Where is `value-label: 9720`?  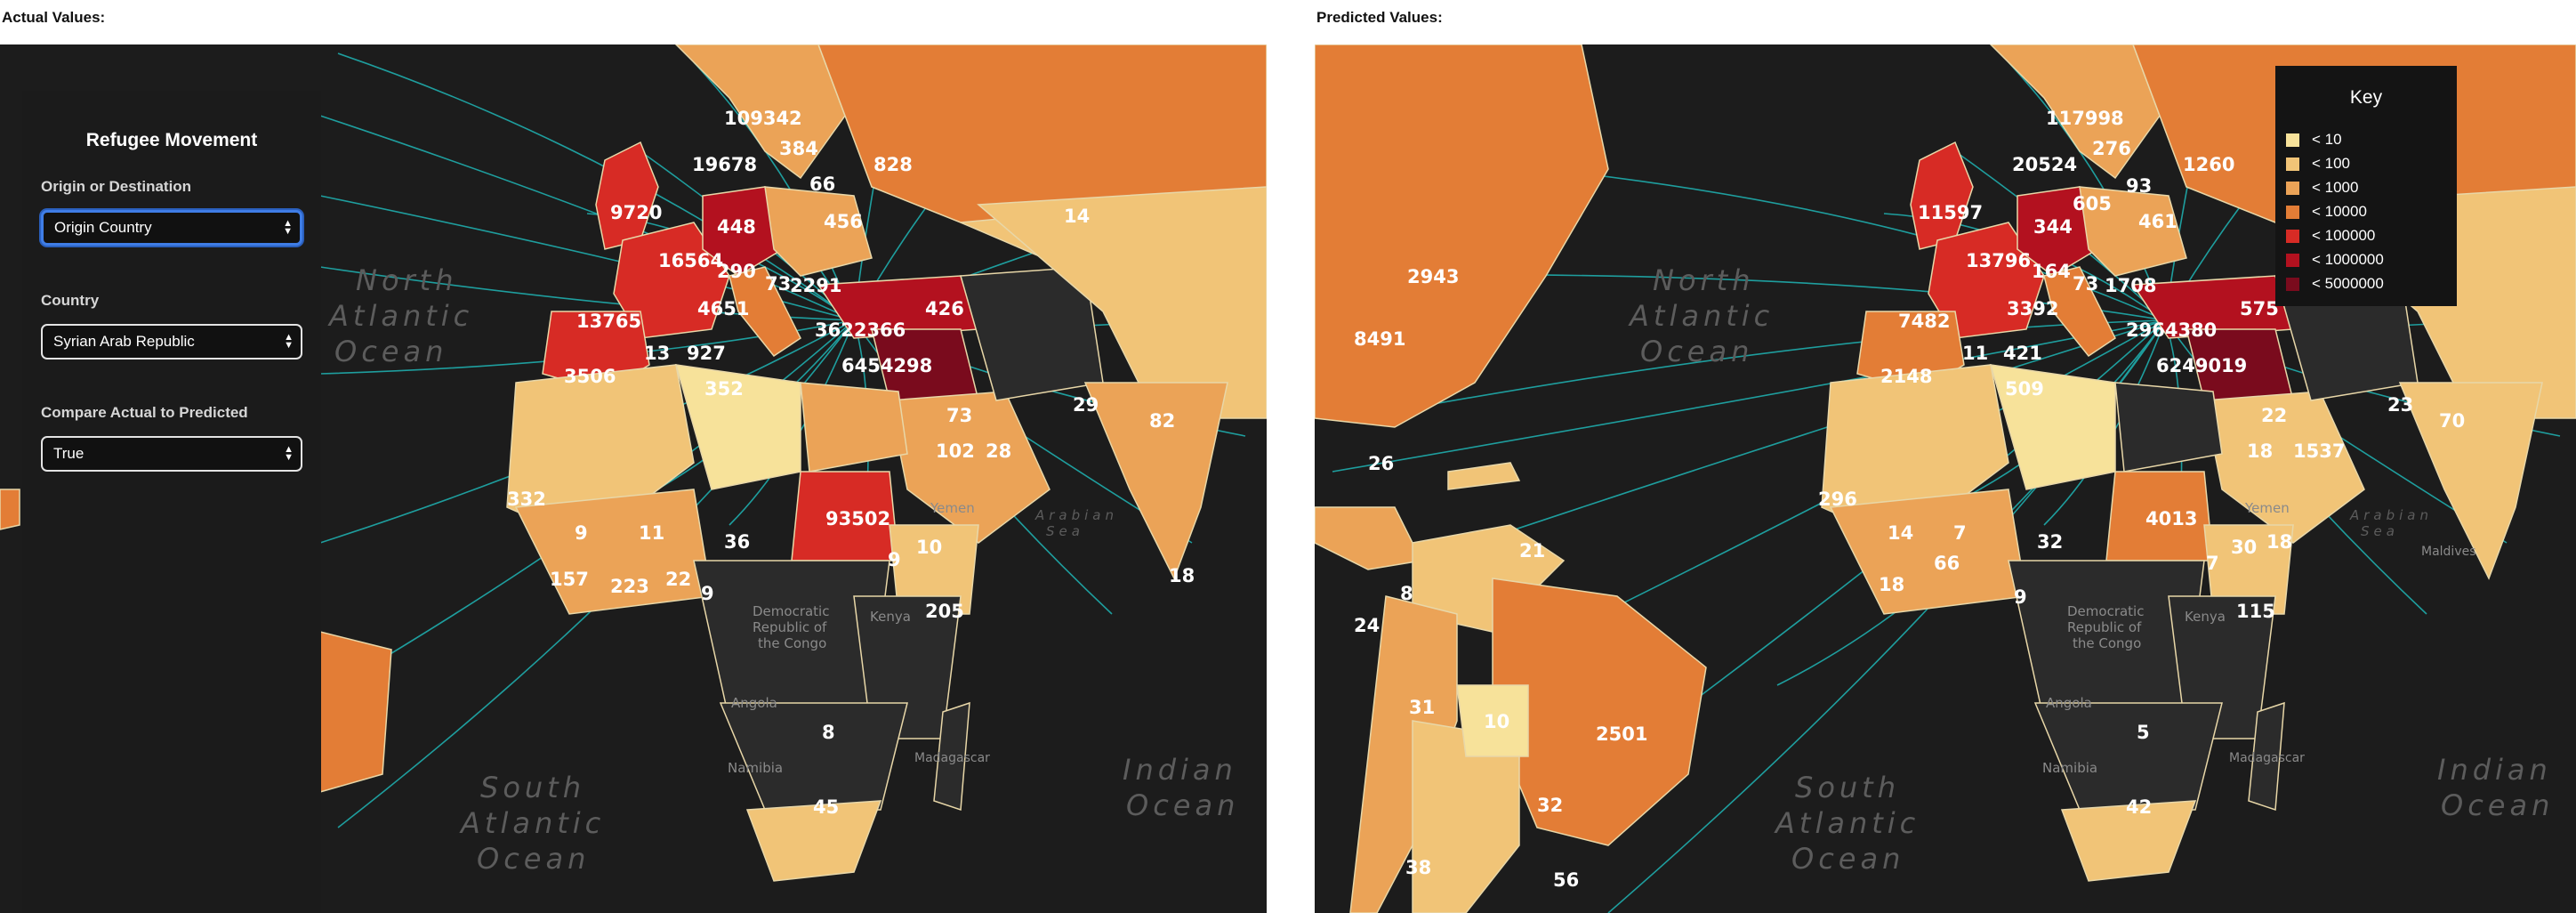 value-label: 9720 is located at coordinates (636, 212).